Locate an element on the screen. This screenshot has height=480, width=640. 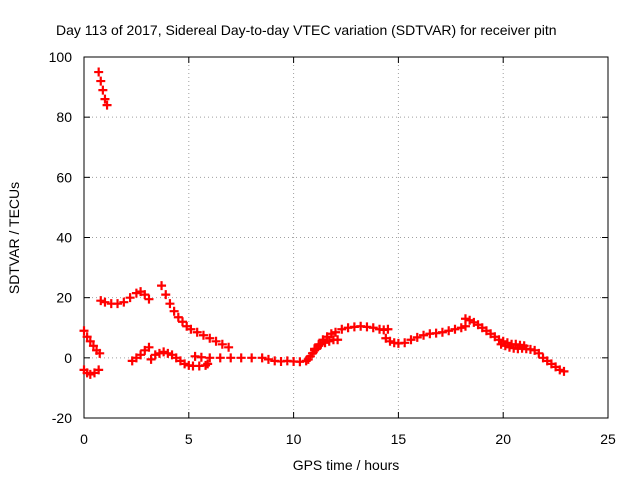
y-tick-labels: -20 0 20 40 60 80 100 is located at coordinates (61, 237).